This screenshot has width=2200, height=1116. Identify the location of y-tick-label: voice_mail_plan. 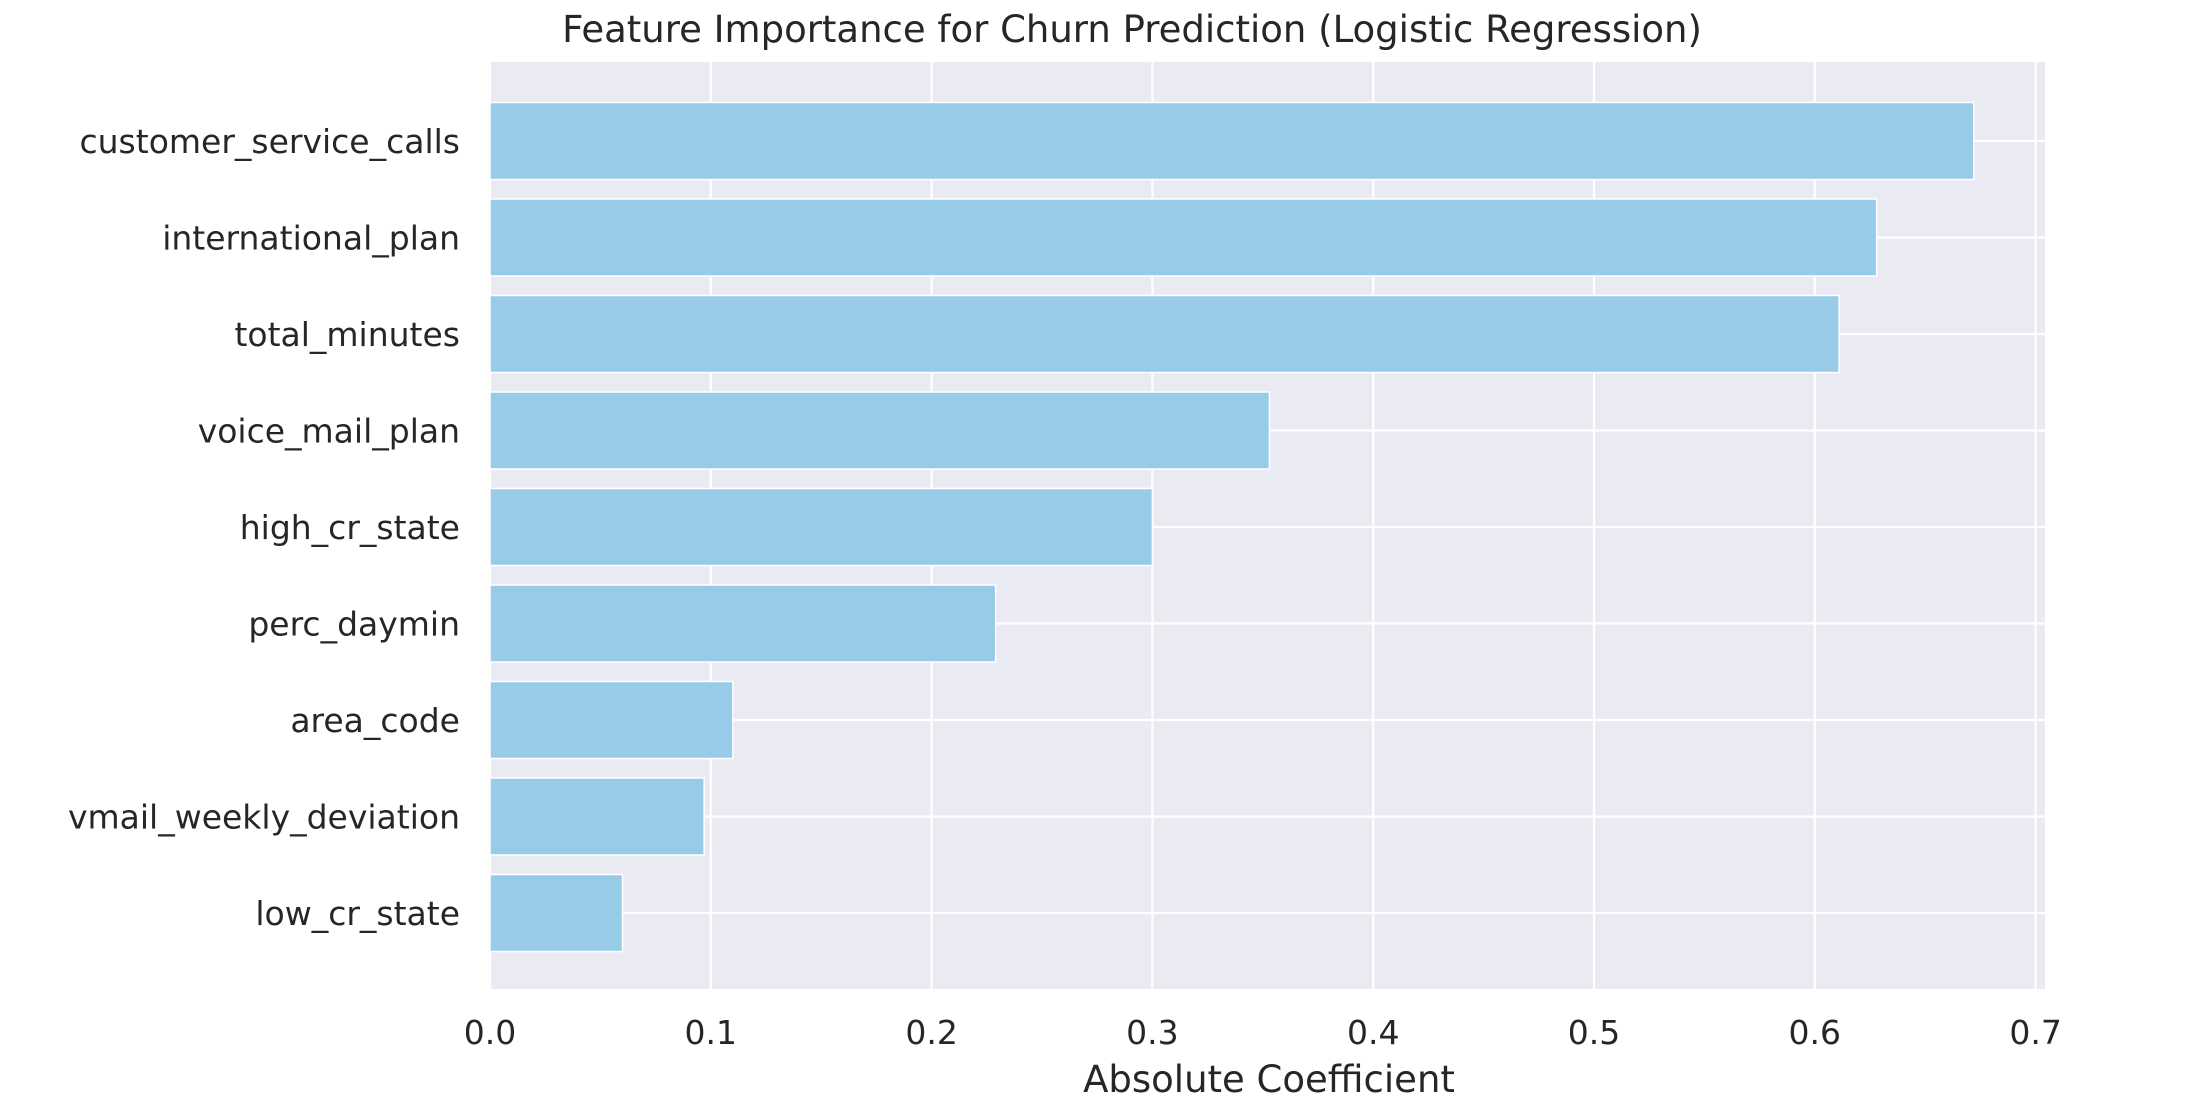
(329, 431).